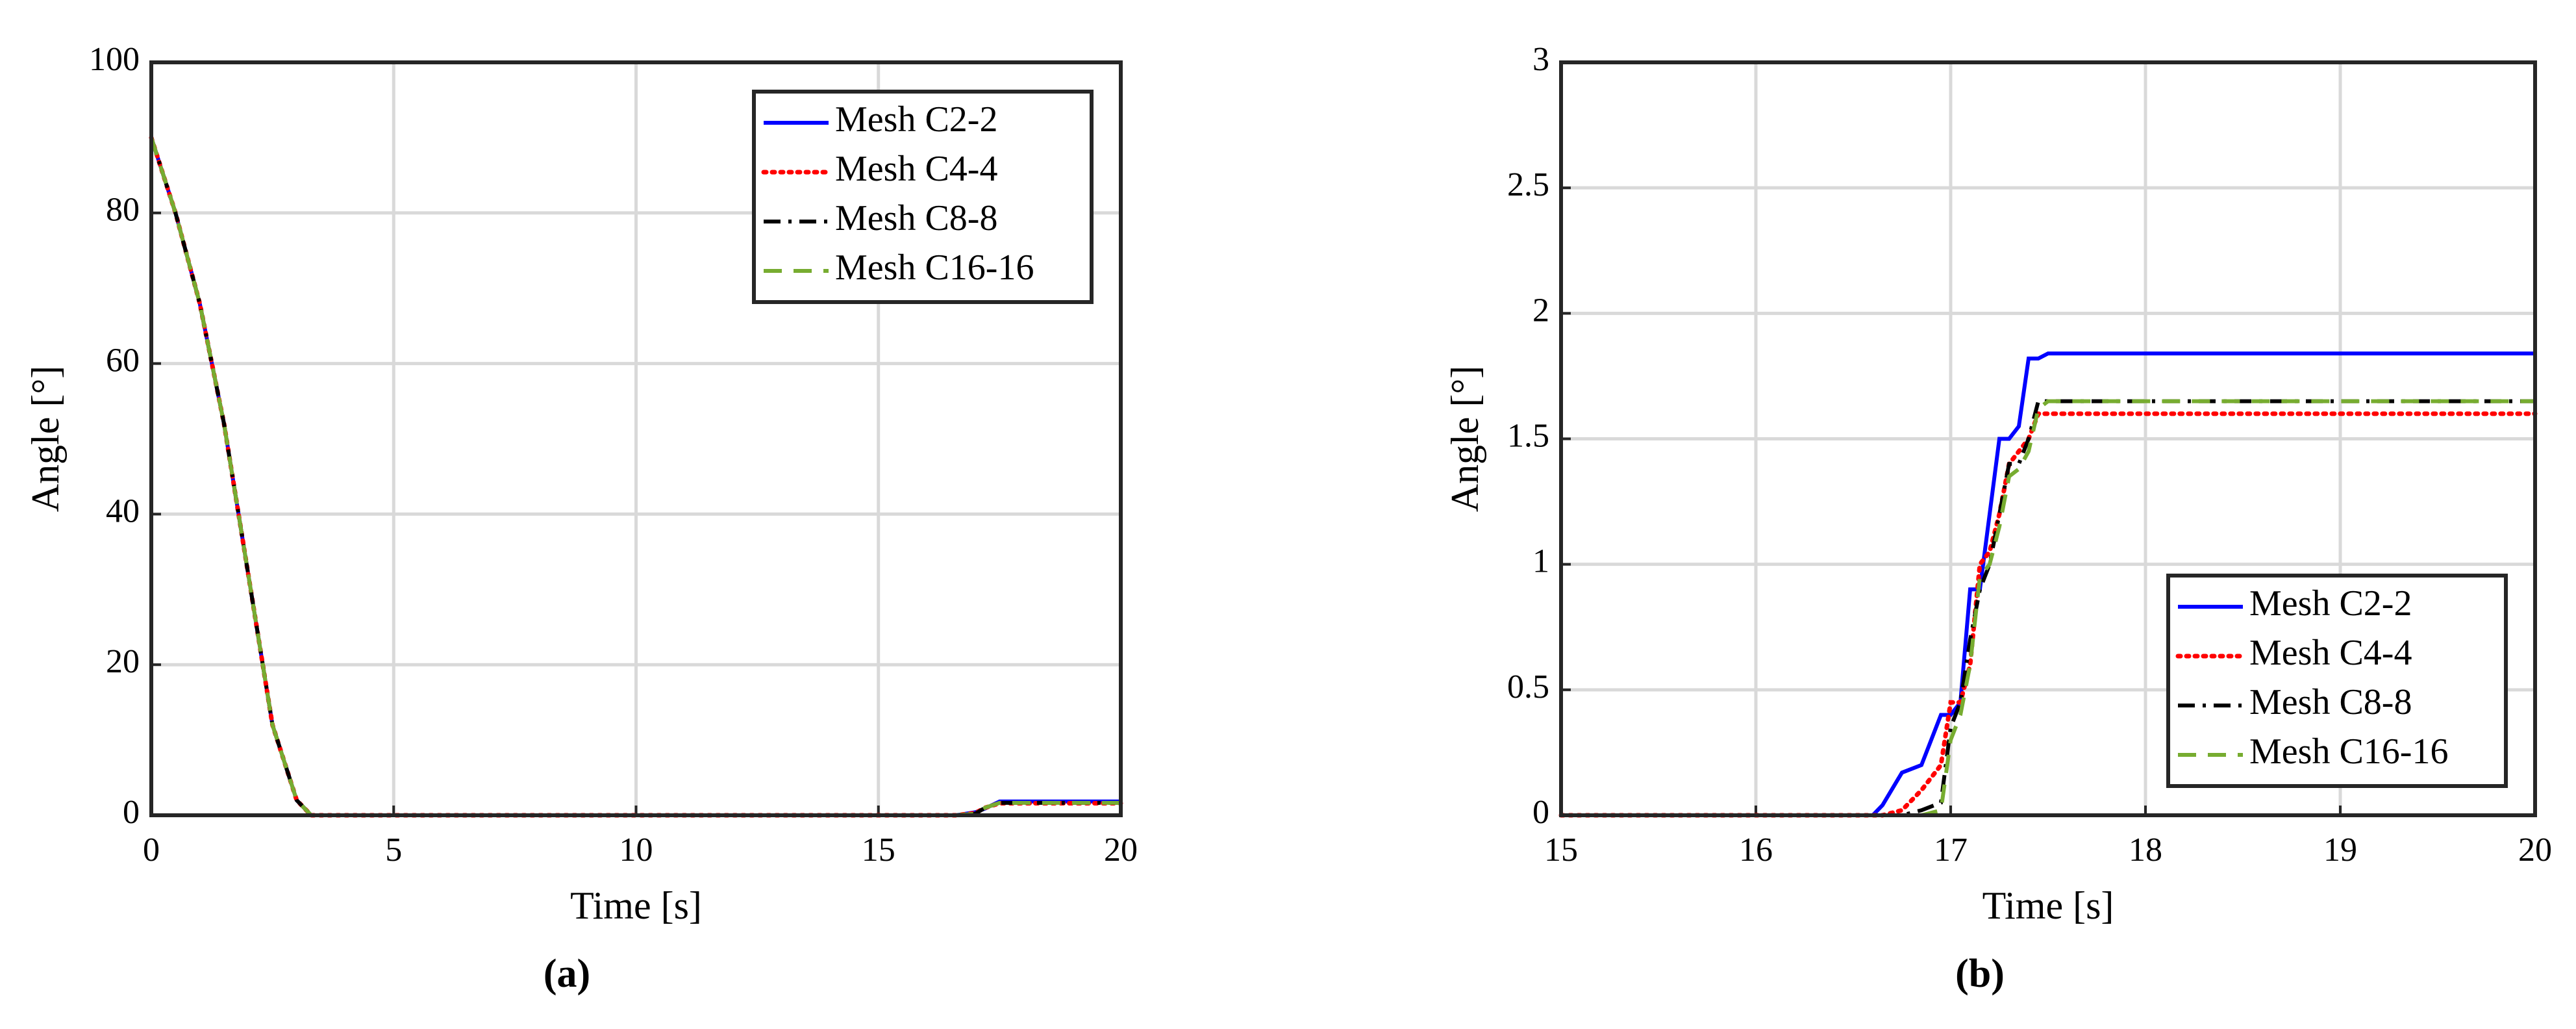 The height and width of the screenshot is (1029, 2576). What do you see at coordinates (636, 850) in the screenshot?
I see `x-tick-label: 10` at bounding box center [636, 850].